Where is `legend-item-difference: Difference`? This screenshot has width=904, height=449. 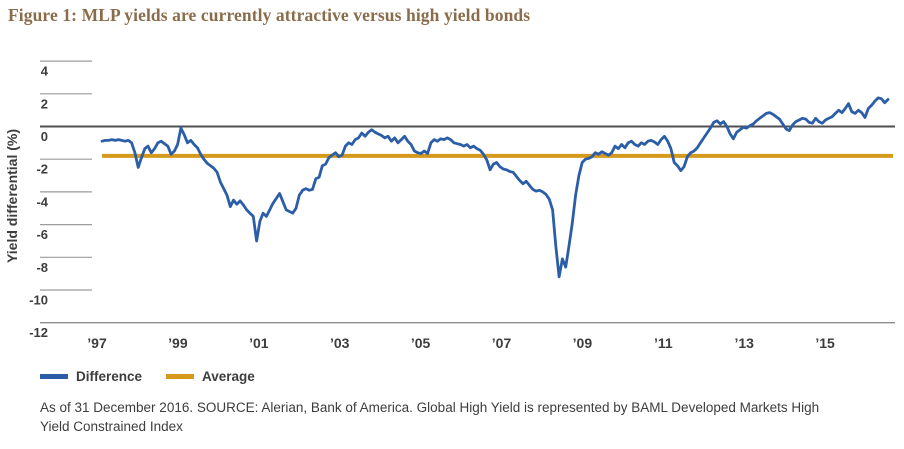
legend-item-difference: Difference is located at coordinates (91, 376).